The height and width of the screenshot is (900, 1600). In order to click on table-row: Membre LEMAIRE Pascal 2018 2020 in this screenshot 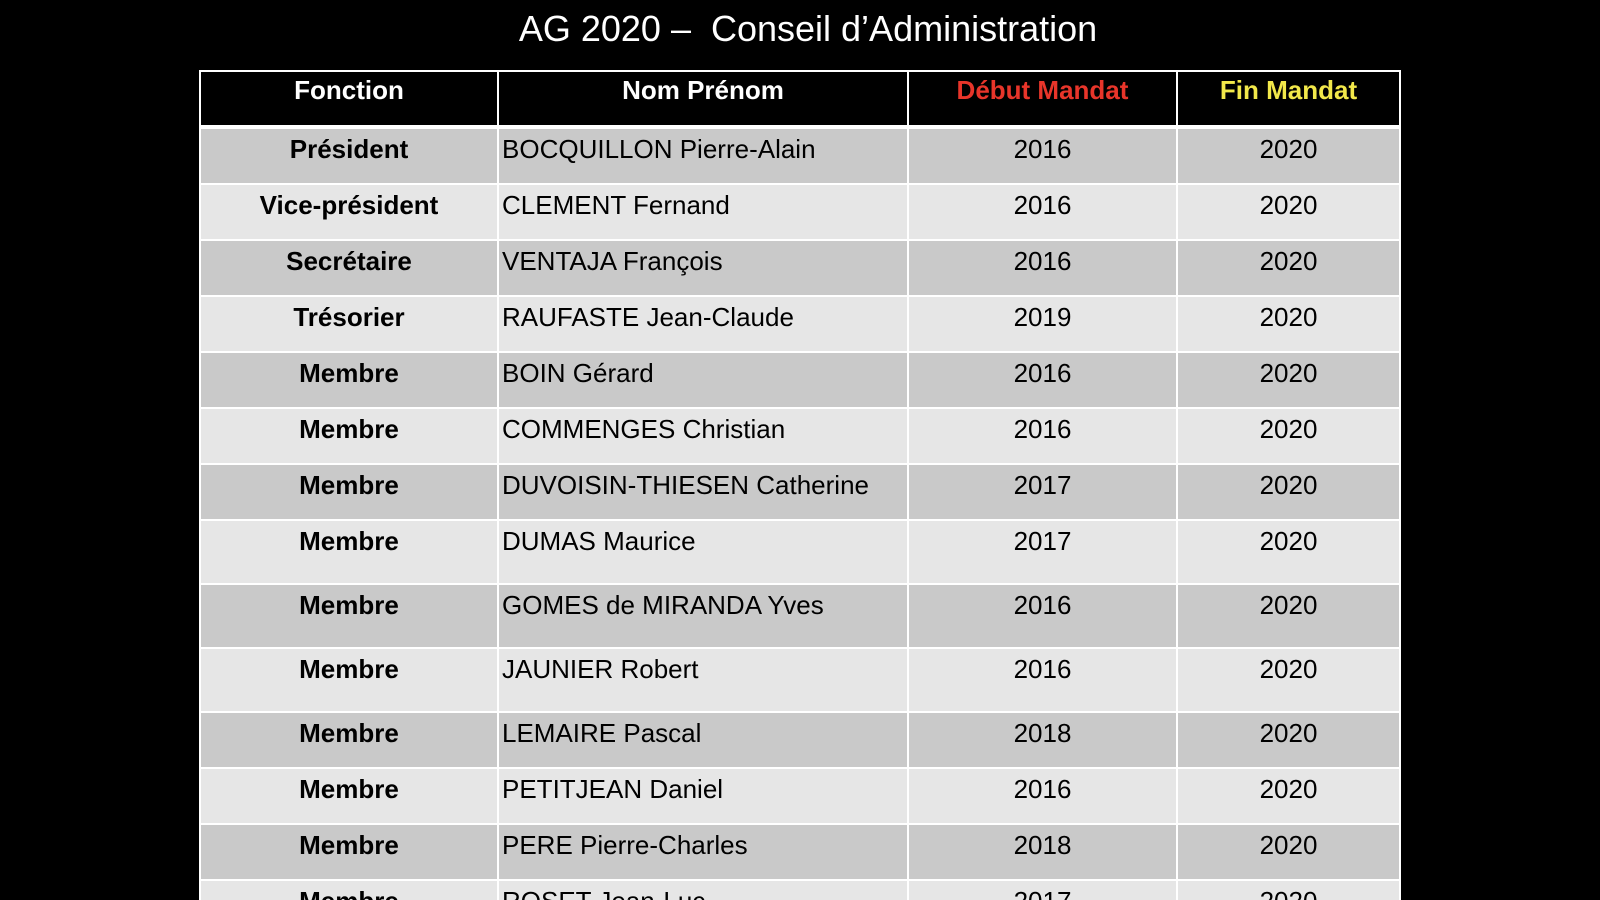, I will do `click(800, 739)`.